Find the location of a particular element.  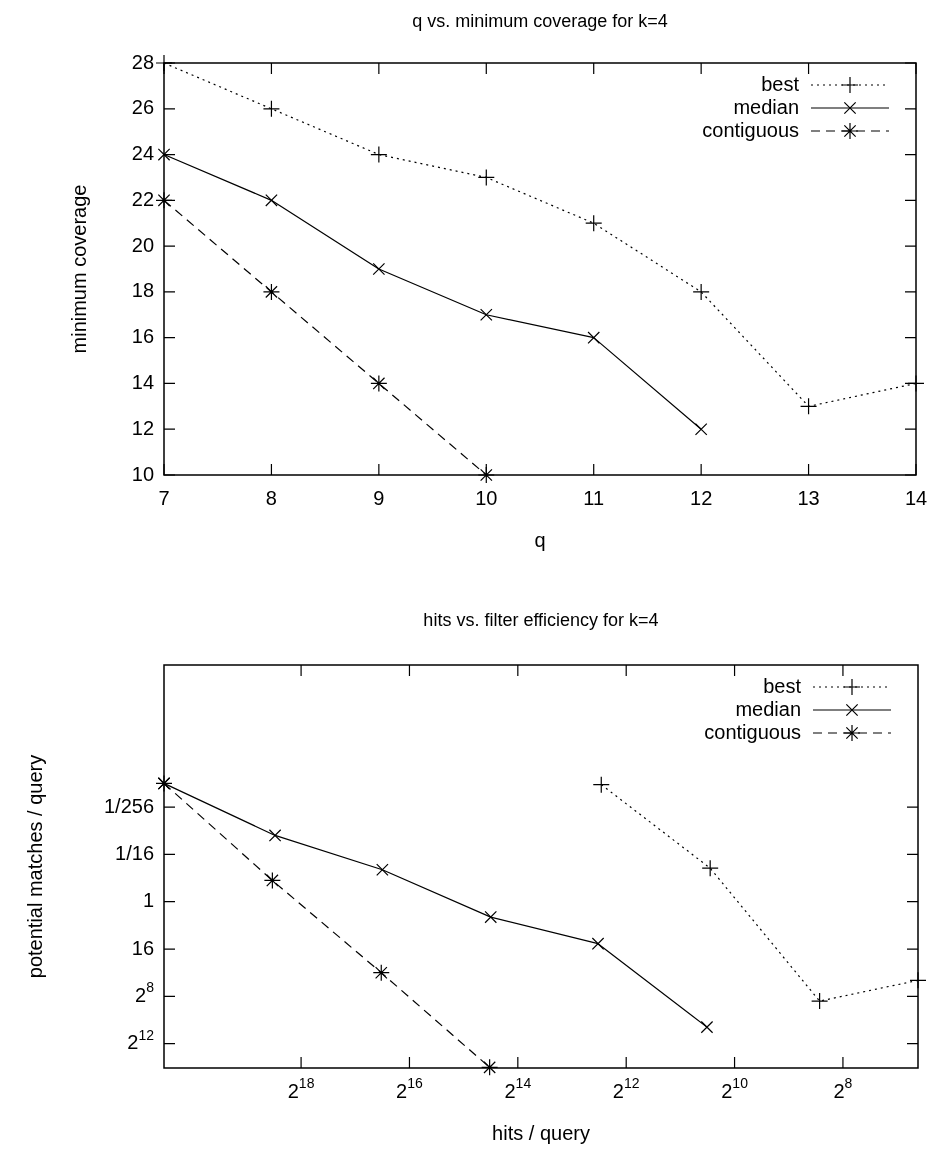

y-axis-title: minimum coverage is located at coordinates (78, 269).